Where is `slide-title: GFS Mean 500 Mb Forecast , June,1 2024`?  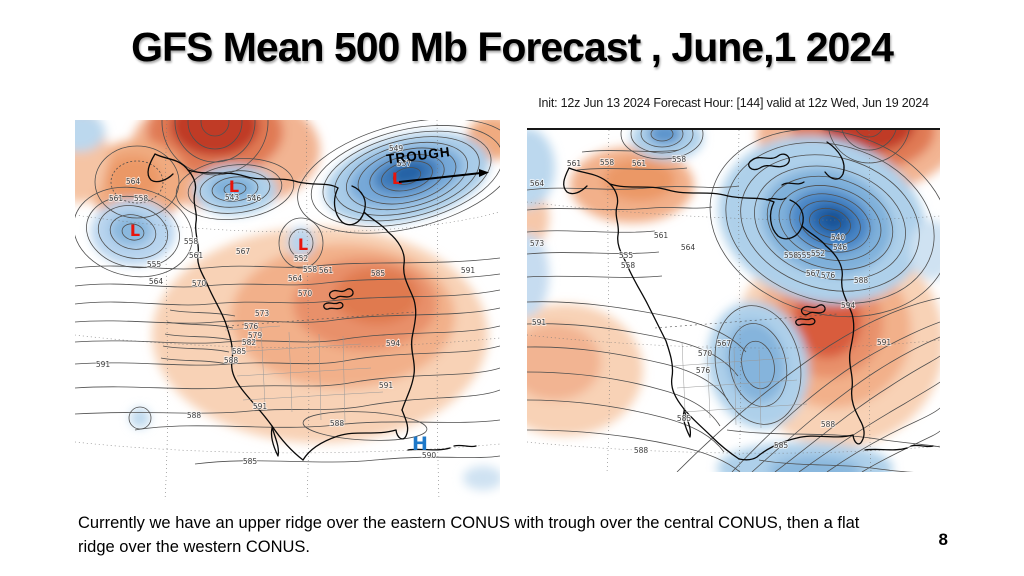
slide-title: GFS Mean 500 Mb Forecast , June,1 2024 is located at coordinates (512, 47).